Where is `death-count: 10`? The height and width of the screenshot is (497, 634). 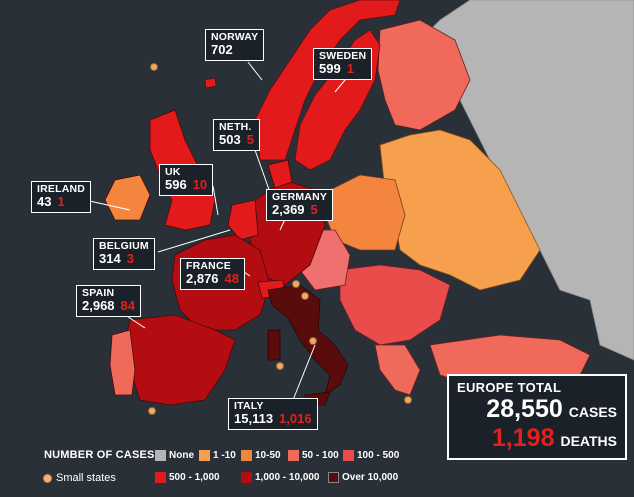 death-count: 10 is located at coordinates (200, 185).